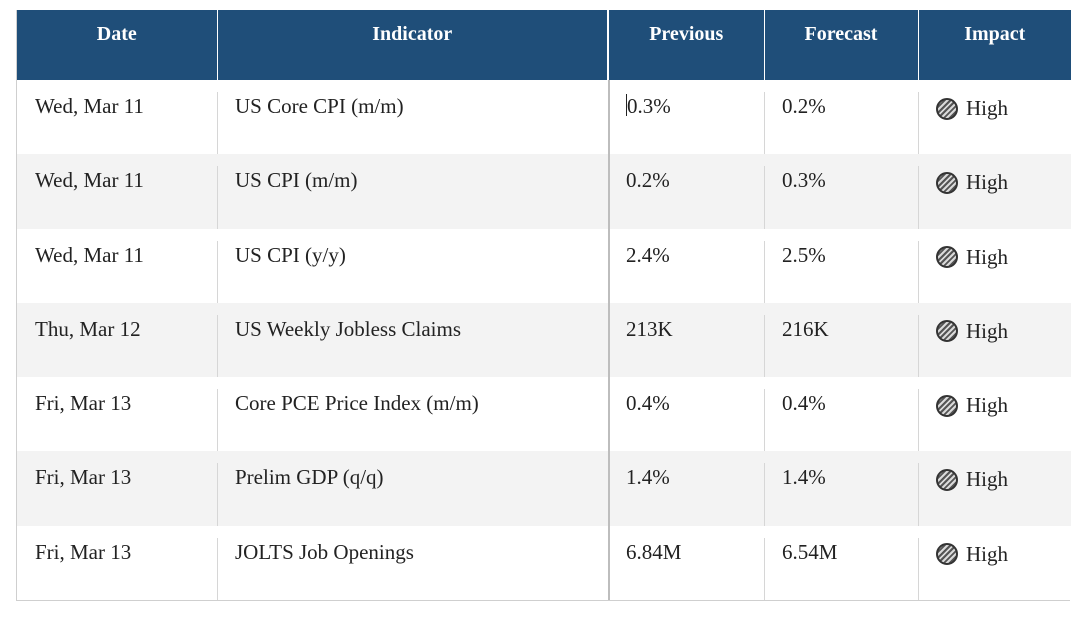 Image resolution: width=1082 pixels, height=619 pixels. I want to click on previous-value: 0.3%, so click(649, 106).